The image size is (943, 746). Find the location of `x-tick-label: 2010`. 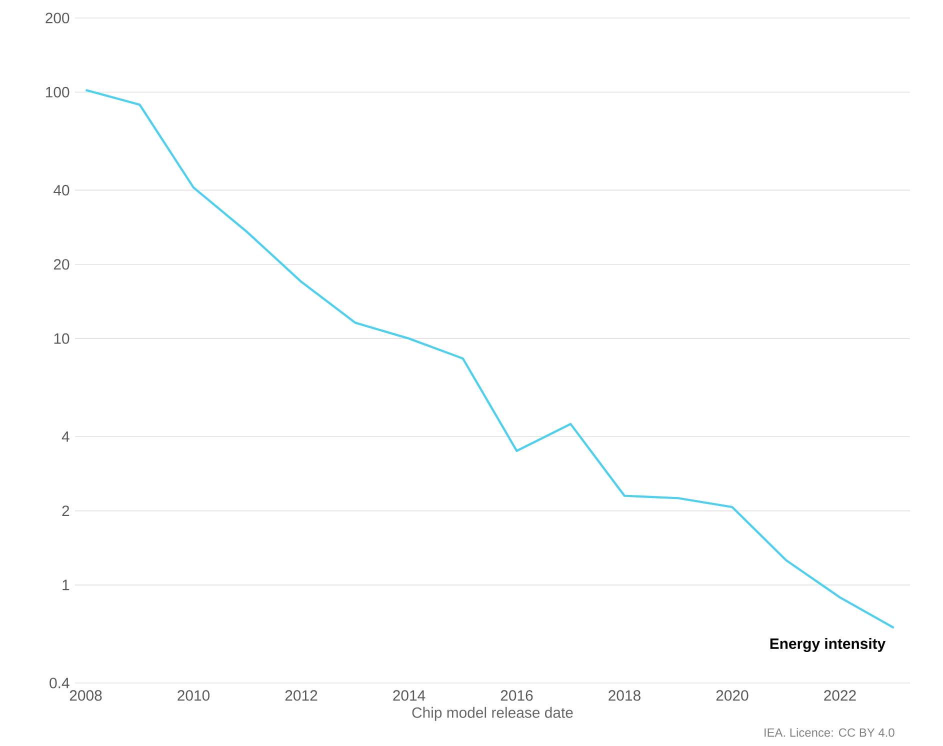

x-tick-label: 2010 is located at coordinates (194, 695).